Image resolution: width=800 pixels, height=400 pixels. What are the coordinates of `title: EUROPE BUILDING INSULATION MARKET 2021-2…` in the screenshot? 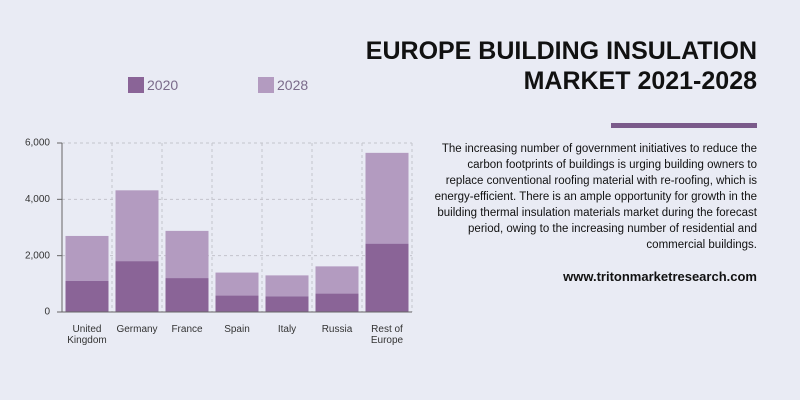 It's located at (561, 66).